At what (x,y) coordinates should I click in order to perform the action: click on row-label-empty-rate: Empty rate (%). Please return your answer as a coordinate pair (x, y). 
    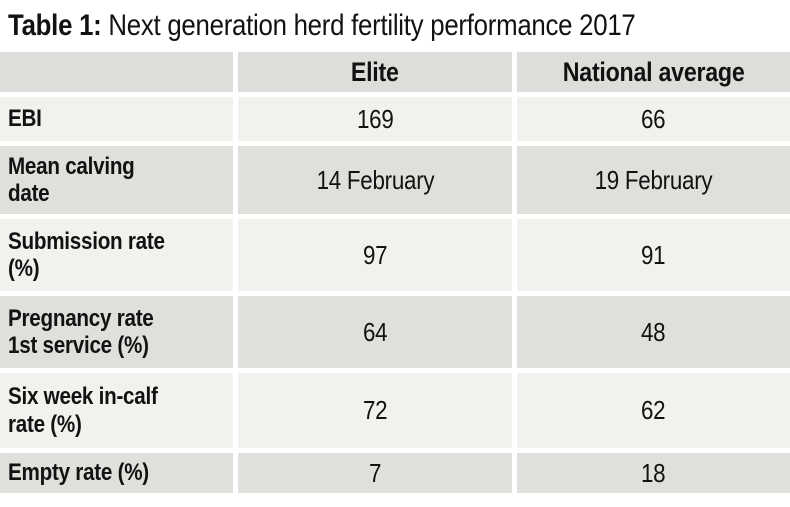
    Looking at the image, I should click on (116, 473).